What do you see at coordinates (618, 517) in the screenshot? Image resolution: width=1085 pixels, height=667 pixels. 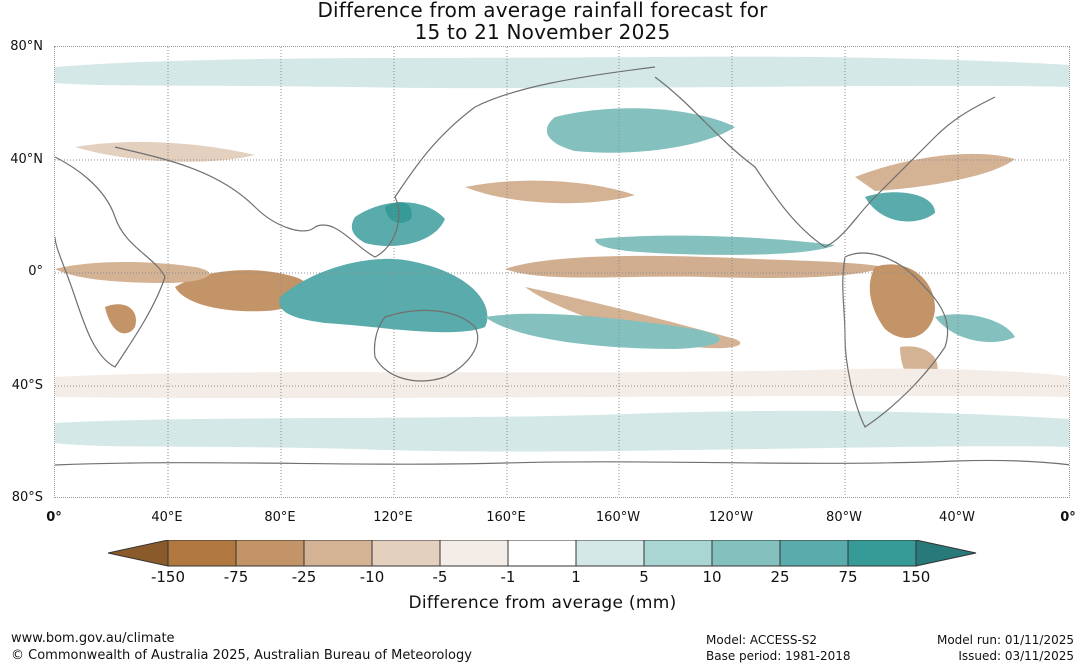 I see `lon-label-160w: 160°W` at bounding box center [618, 517].